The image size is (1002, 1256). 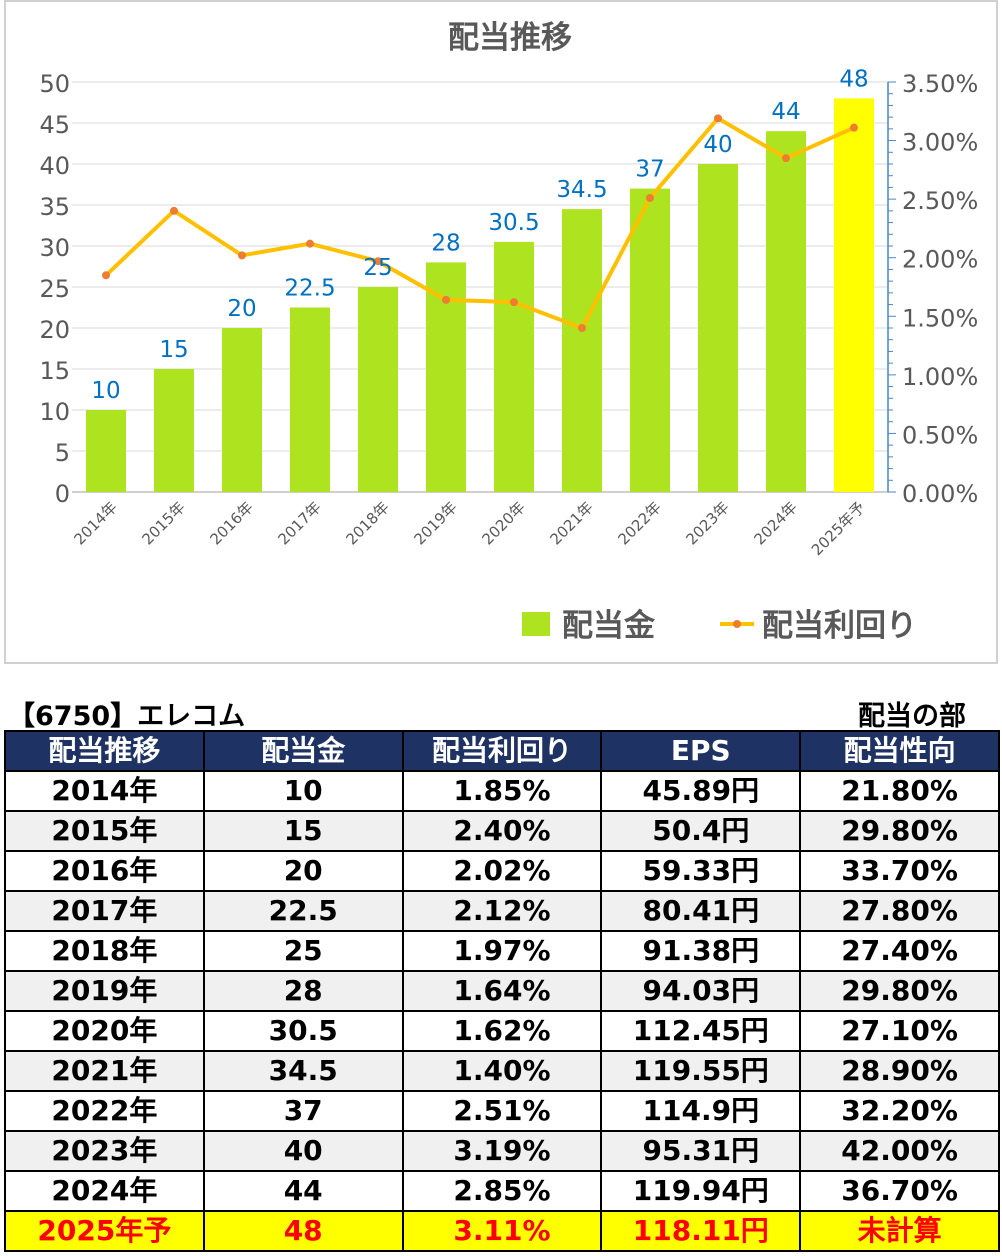 What do you see at coordinates (899, 751) in the screenshot?
I see `header-payout: 配当性向` at bounding box center [899, 751].